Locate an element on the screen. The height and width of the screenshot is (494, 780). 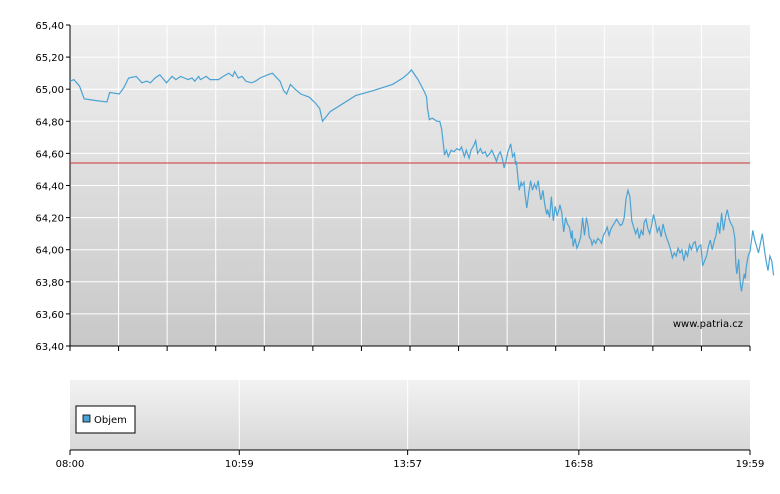
volume-legend: Objem is located at coordinates (105, 419).